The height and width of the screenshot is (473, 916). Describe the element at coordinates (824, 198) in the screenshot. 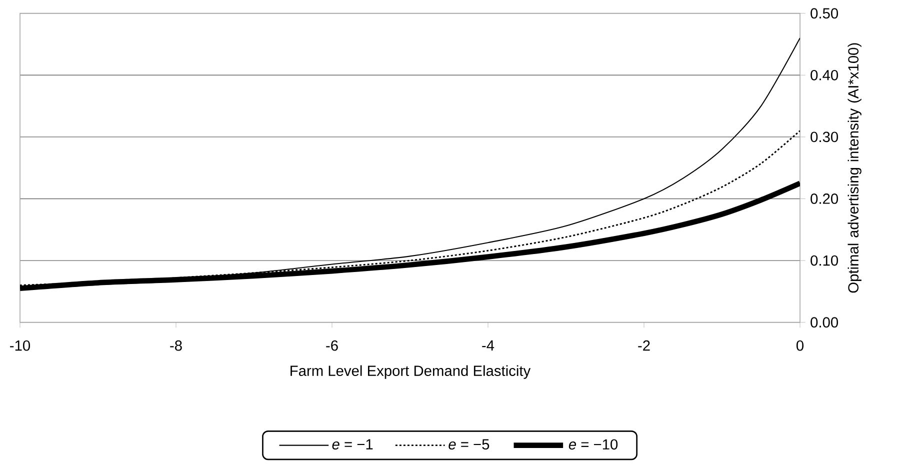

I see `y-tick-label: 0.20` at that location.